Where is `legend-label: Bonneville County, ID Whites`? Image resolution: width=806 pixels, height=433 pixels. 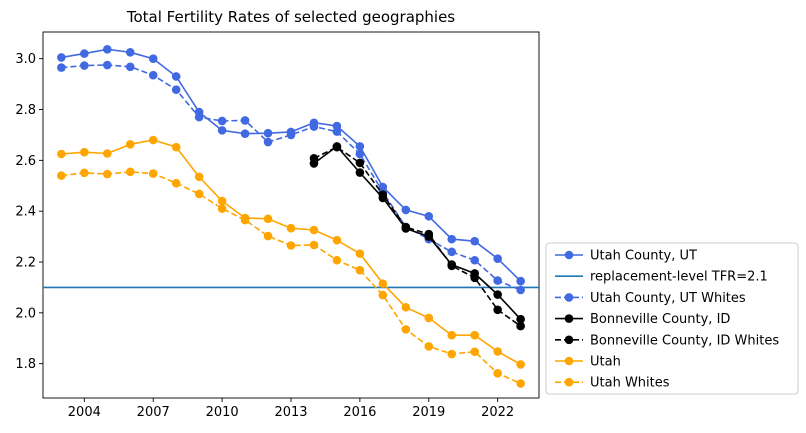 legend-label: Bonneville County, ID Whites is located at coordinates (684, 340).